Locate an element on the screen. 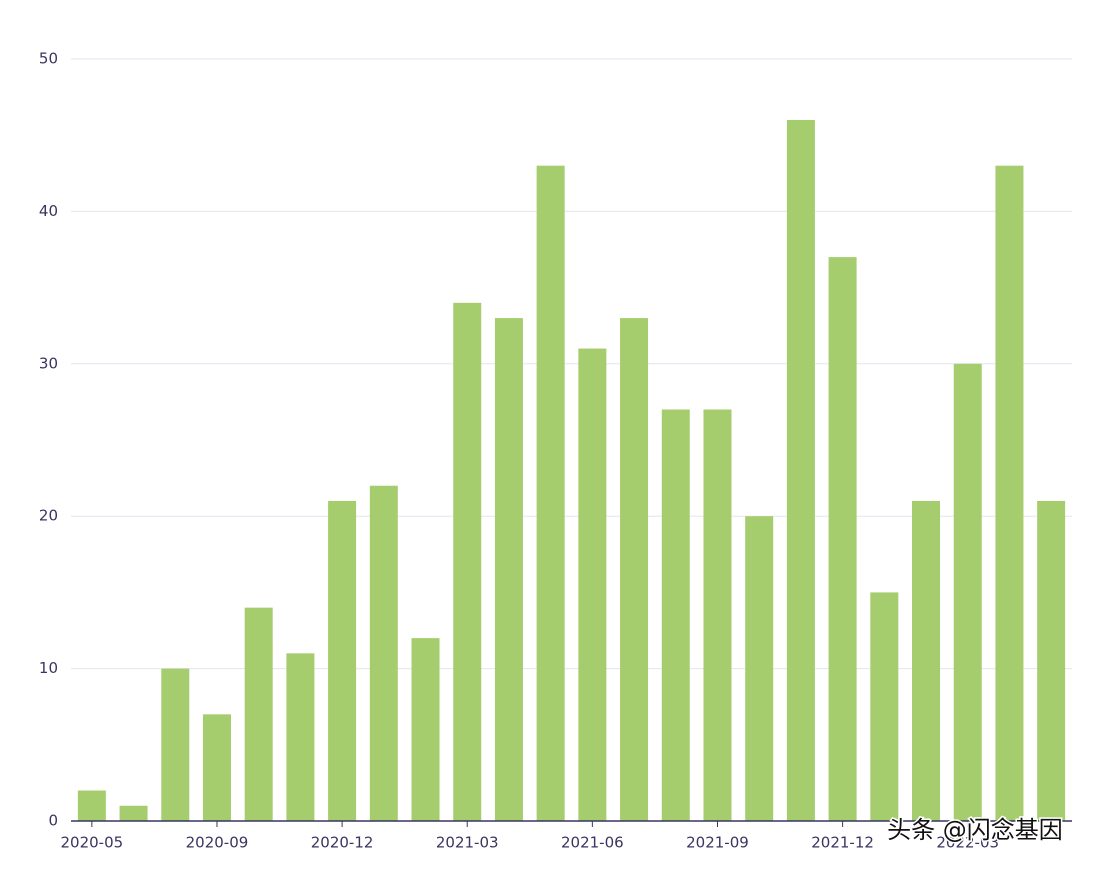 The height and width of the screenshot is (870, 1100). y-tick-label: 30 is located at coordinates (48, 363).